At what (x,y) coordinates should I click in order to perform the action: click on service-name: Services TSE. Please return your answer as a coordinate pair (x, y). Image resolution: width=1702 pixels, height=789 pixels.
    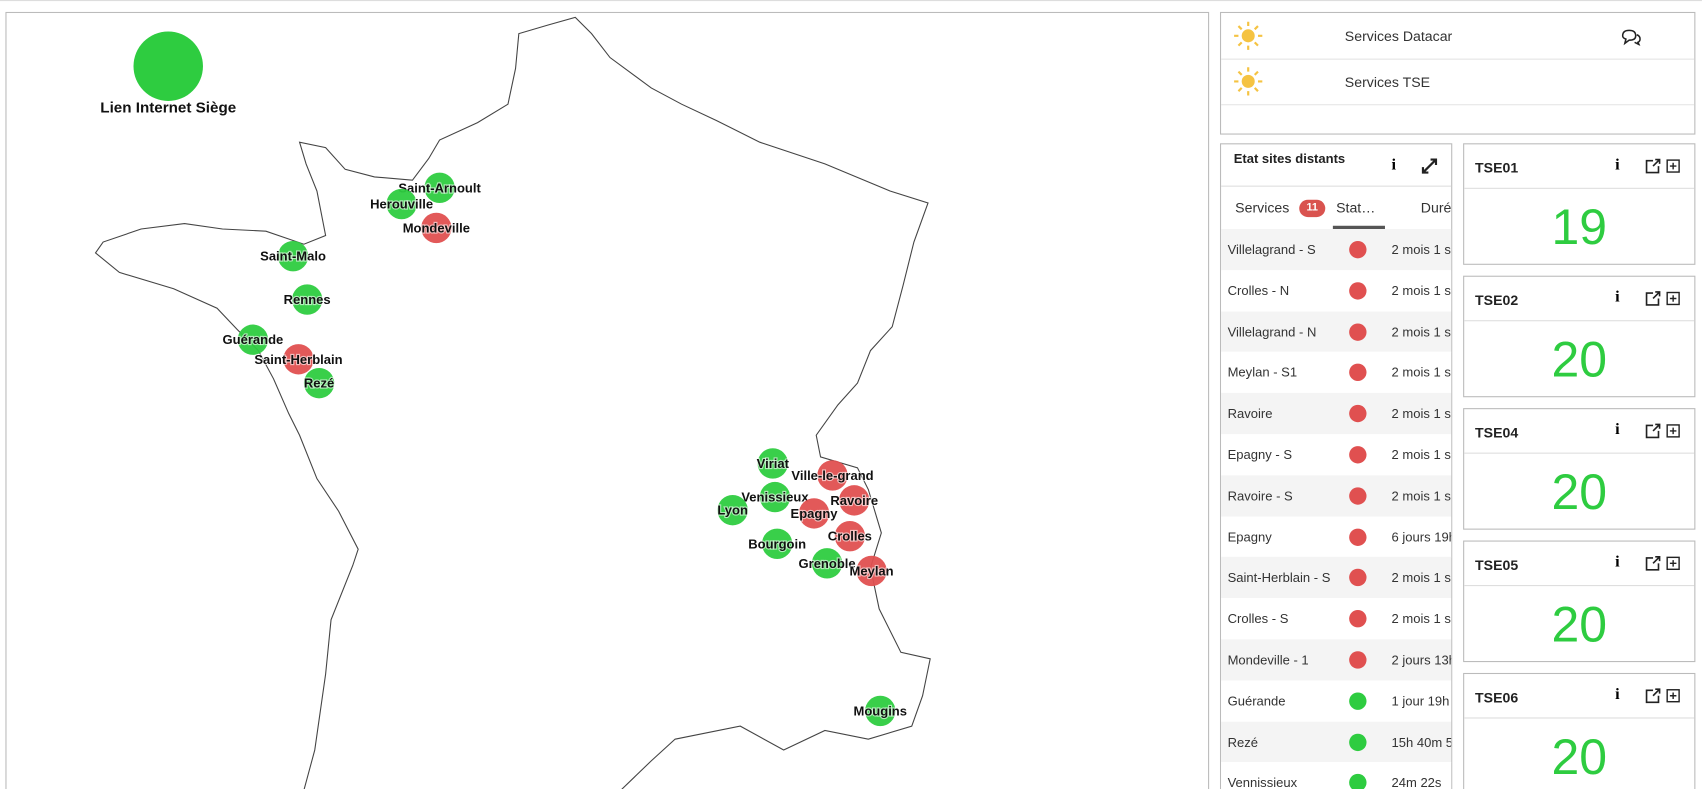
    Looking at the image, I should click on (1387, 82).